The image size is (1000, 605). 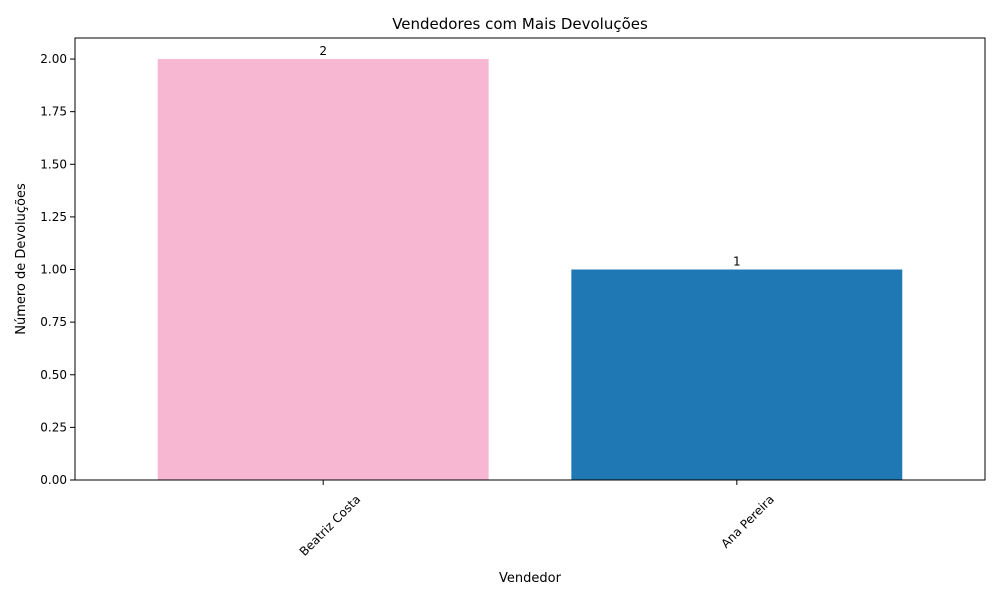 I want to click on y-tick-label-2: 0.50, so click(x=53, y=375).